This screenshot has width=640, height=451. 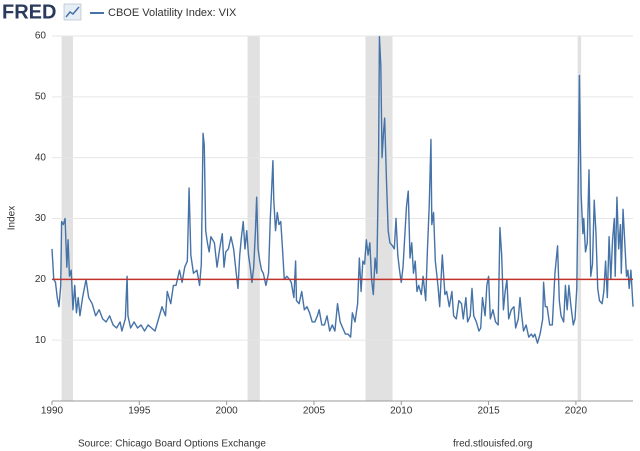 I want to click on x-tick-label: 1990, so click(x=52, y=411).